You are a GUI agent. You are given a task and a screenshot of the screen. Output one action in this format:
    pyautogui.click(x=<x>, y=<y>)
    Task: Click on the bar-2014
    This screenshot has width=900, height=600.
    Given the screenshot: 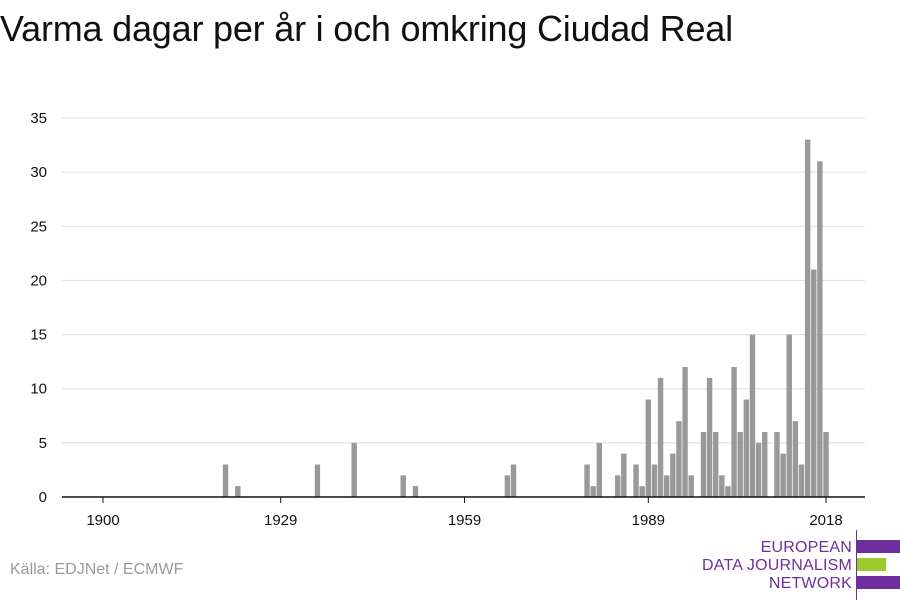 What is the action you would take?
    pyautogui.click(x=801, y=480)
    